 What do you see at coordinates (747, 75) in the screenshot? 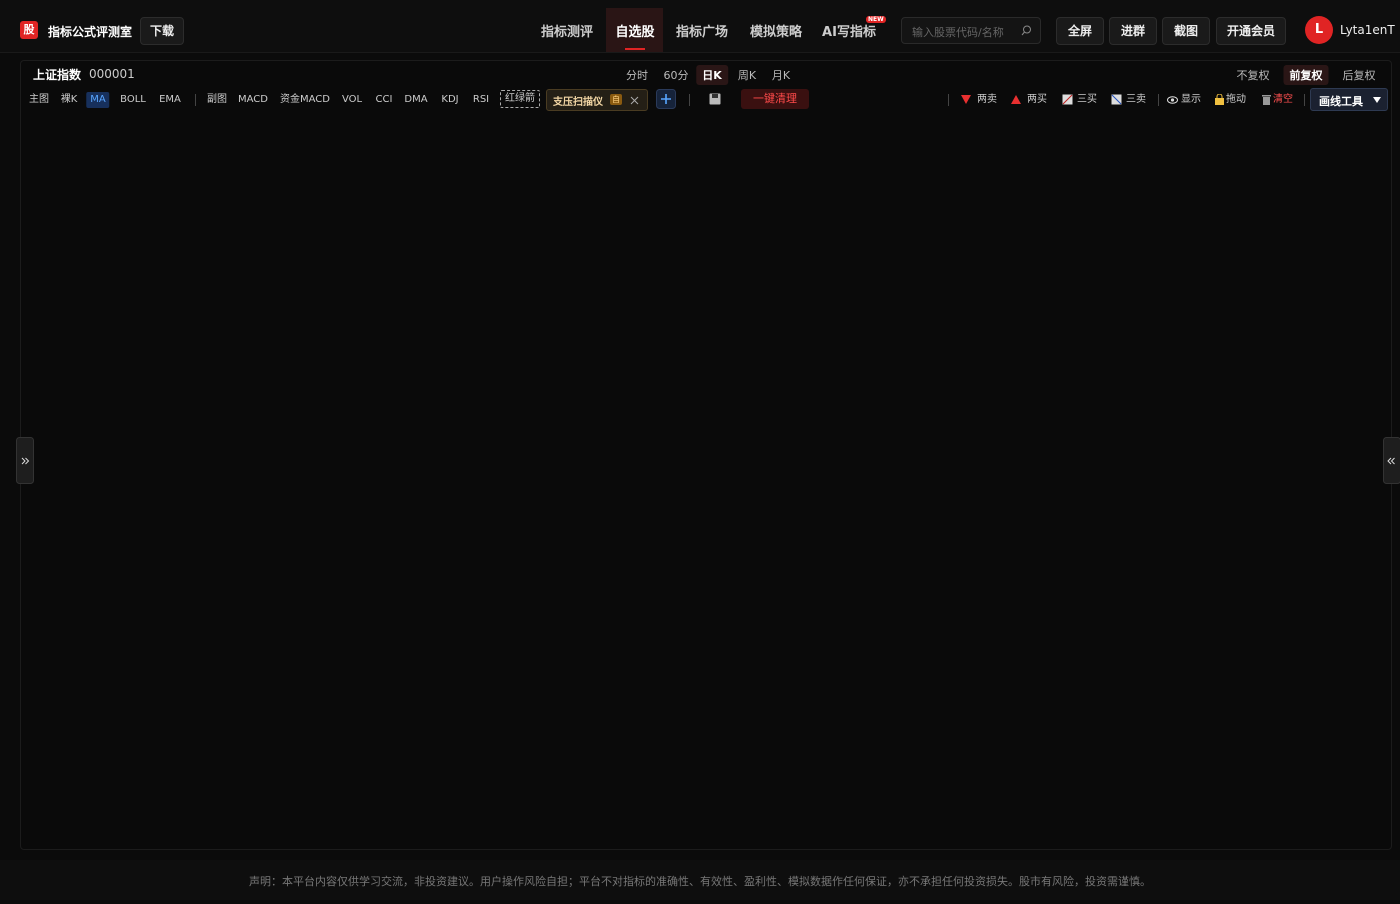
I see `period-tab: 周K` at bounding box center [747, 75].